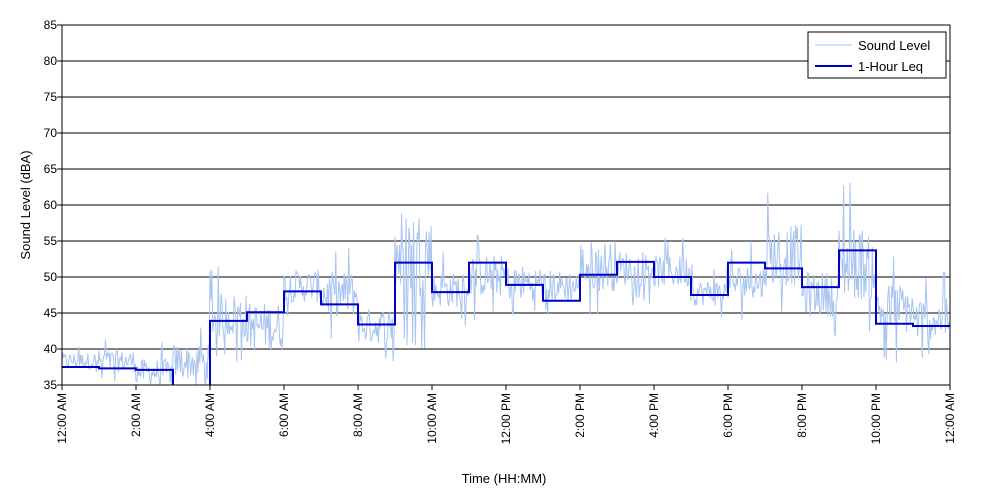  What do you see at coordinates (51, 277) in the screenshot?
I see `tick-label-y-50: 50` at bounding box center [51, 277].